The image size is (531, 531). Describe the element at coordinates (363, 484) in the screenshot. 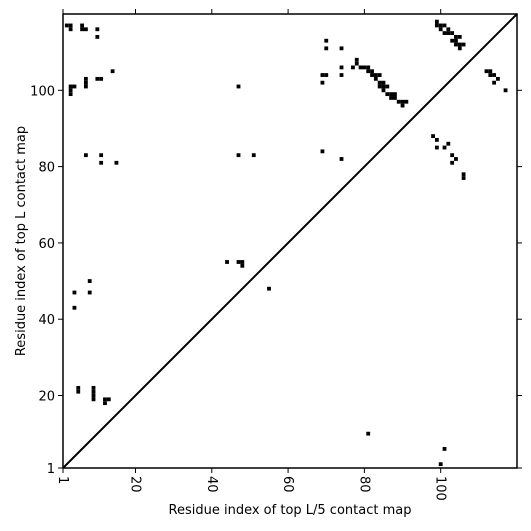

I see `x-tick-label-4: 80` at that location.